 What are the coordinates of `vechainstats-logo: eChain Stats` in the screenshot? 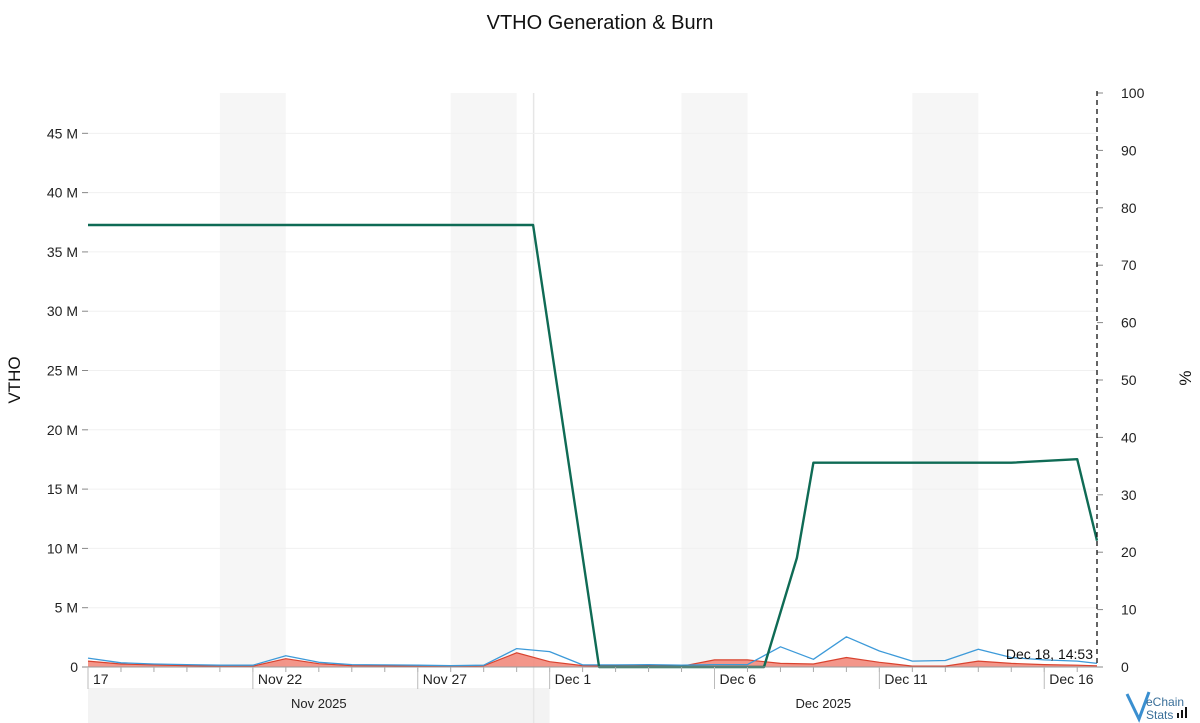 It's located at (1156, 707).